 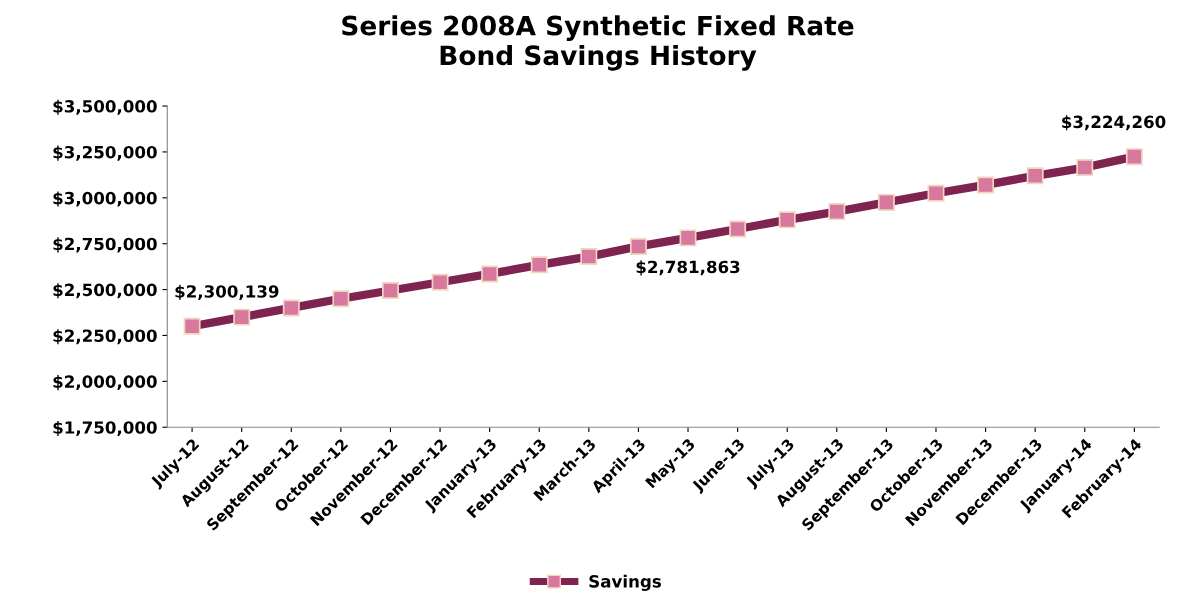 I want to click on y-tick-label: $2,500,000, so click(x=105, y=291).